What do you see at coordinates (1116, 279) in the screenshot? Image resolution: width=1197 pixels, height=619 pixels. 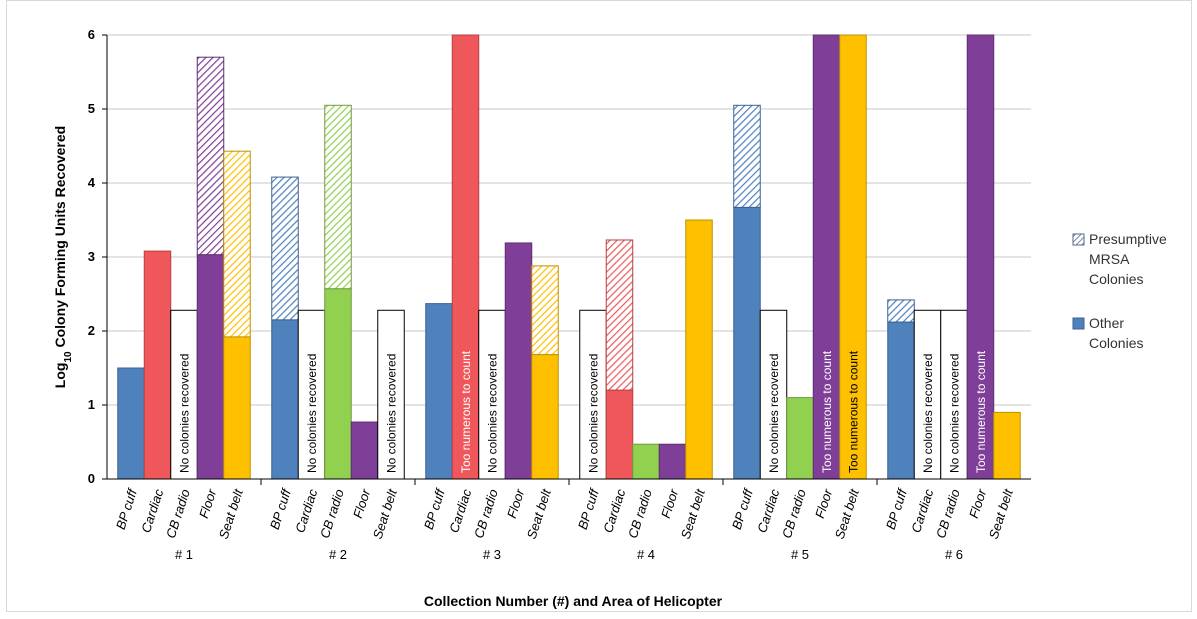 I see `legend-label-presumptive-3: Colonies` at bounding box center [1116, 279].